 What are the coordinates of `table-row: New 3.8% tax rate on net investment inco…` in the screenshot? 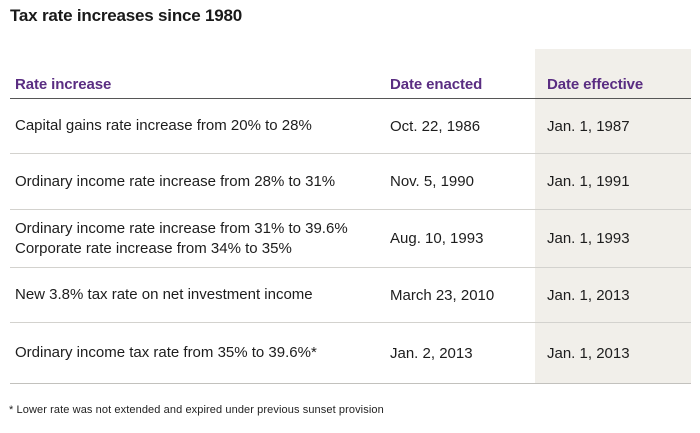 It's located at (350, 295).